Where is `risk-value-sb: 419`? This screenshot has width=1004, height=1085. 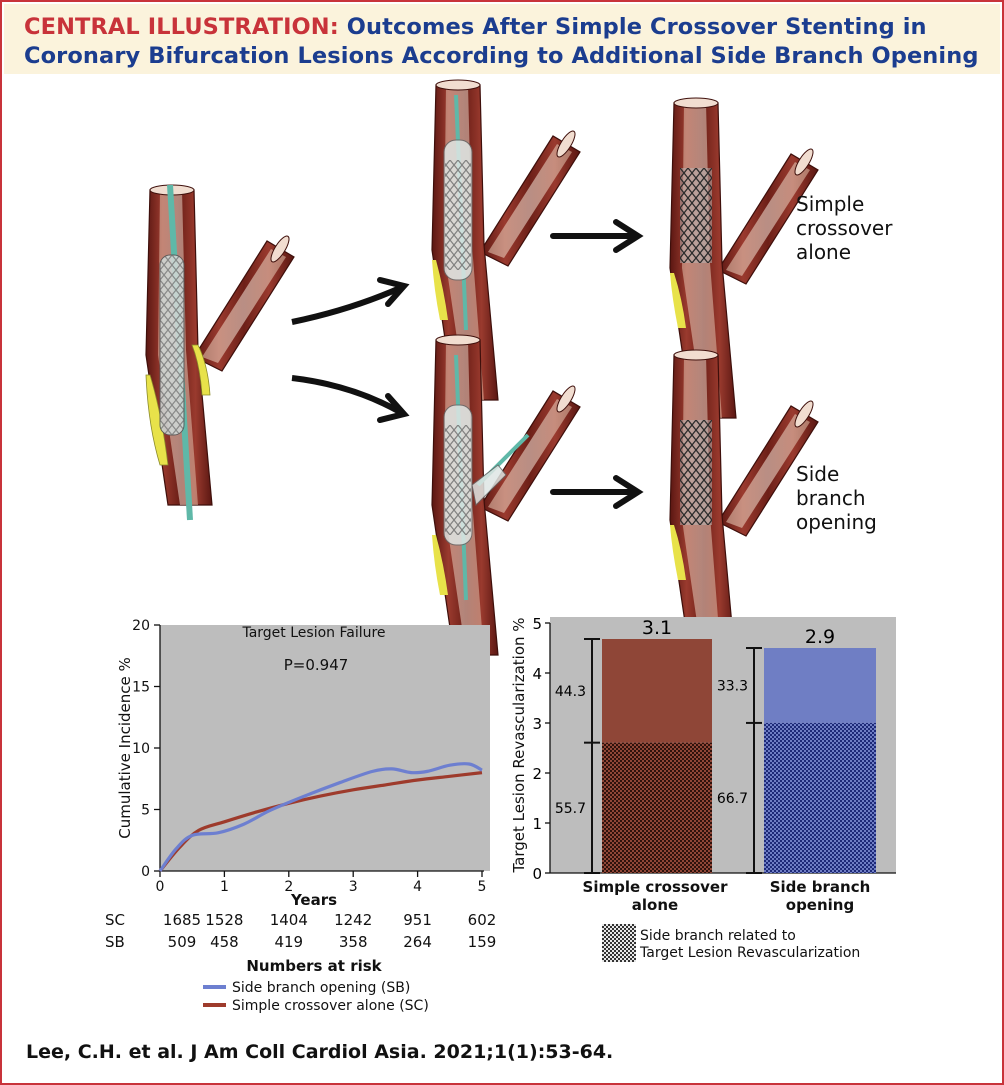 risk-value-sb: 419 is located at coordinates (288, 942).